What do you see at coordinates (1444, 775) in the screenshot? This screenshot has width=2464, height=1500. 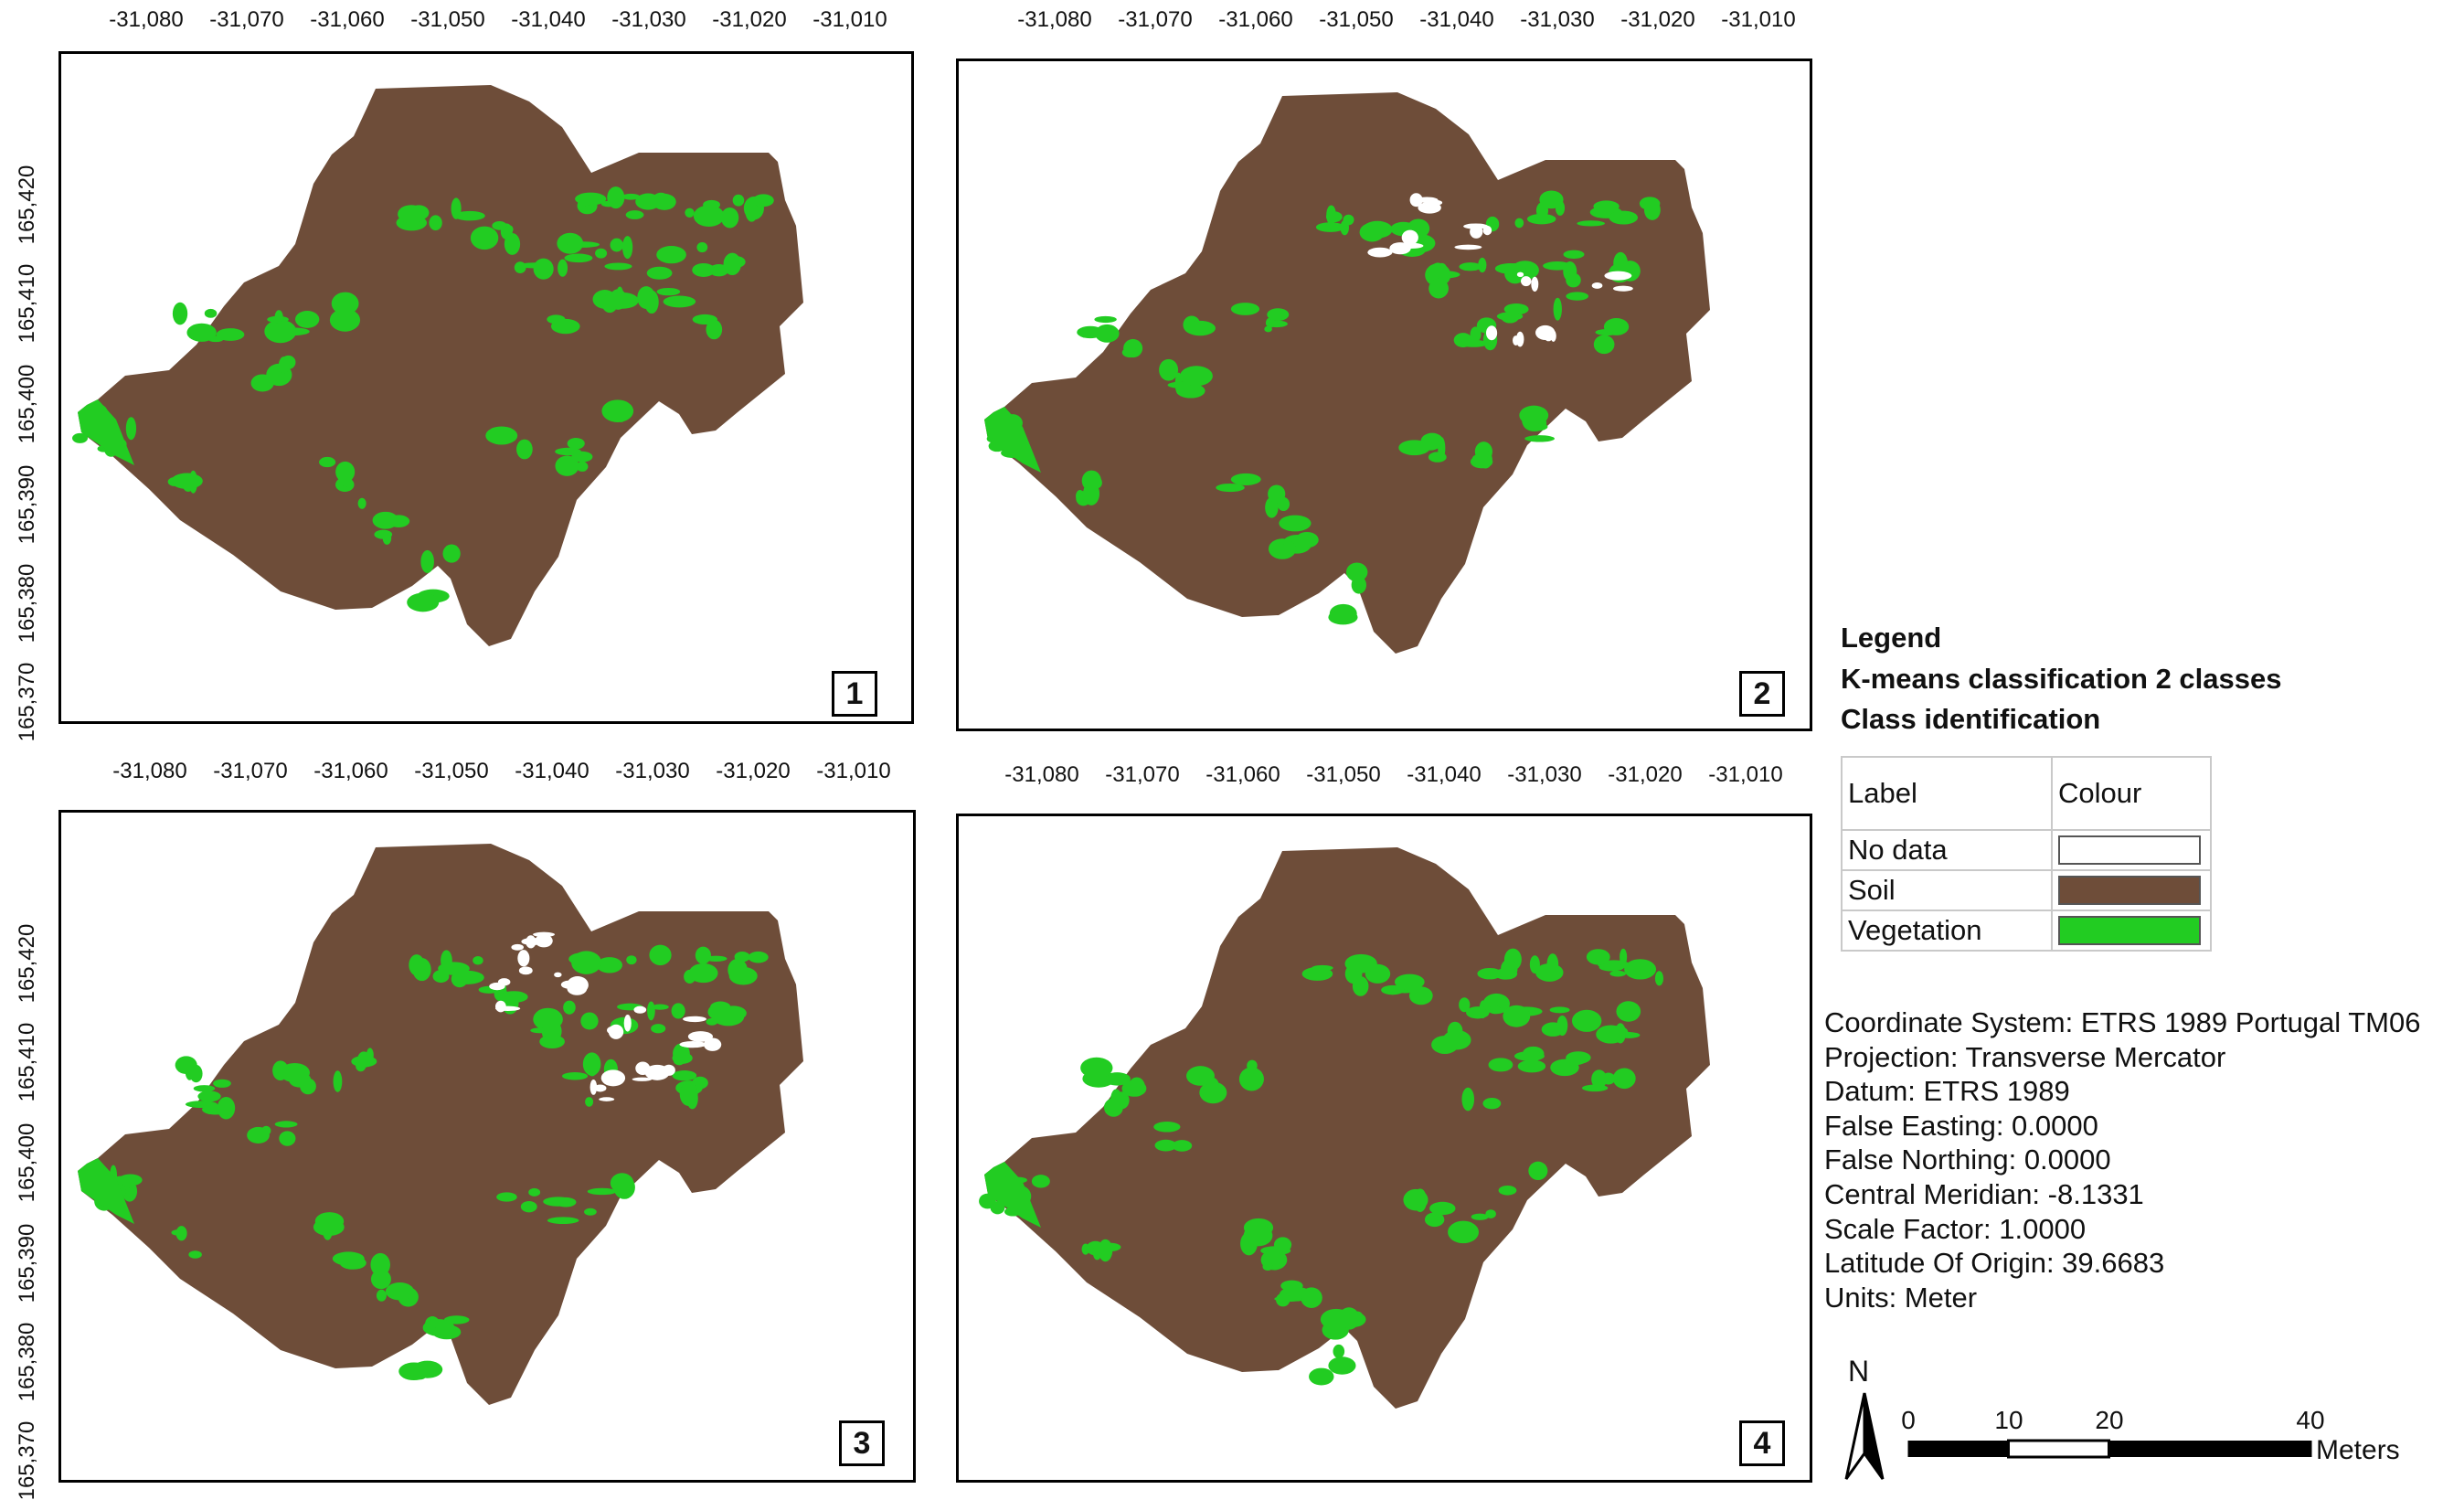 I see `x-tick-label: -31,040` at bounding box center [1444, 775].